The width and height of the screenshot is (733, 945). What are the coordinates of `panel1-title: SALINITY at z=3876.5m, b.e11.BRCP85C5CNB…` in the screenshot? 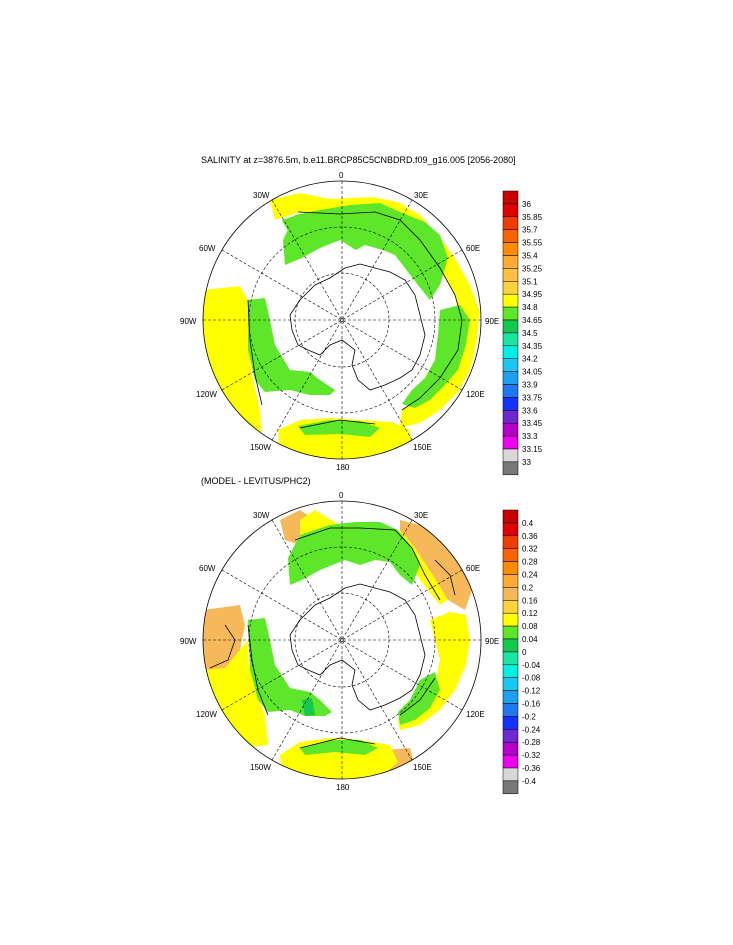 It's located at (358, 160).